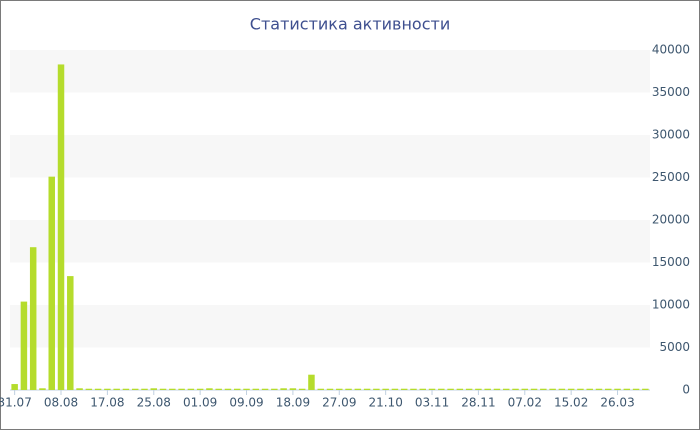 This screenshot has width=700, height=430. I want to click on x-tick-label: 08.08, so click(61, 403).